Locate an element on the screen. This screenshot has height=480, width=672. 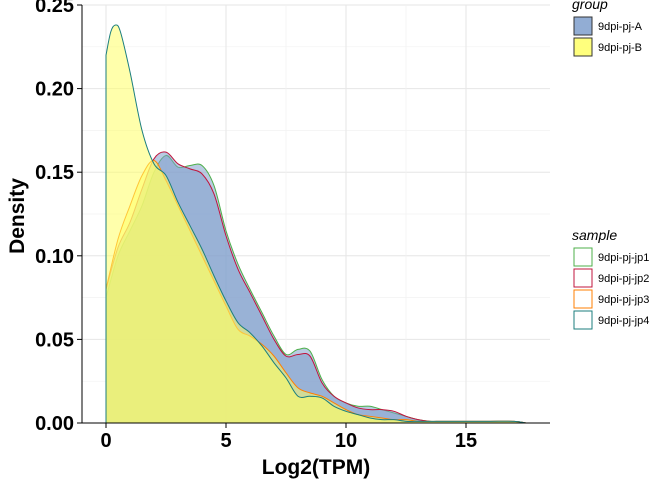
y-tick-label: 0.10 is located at coordinates (54, 257).